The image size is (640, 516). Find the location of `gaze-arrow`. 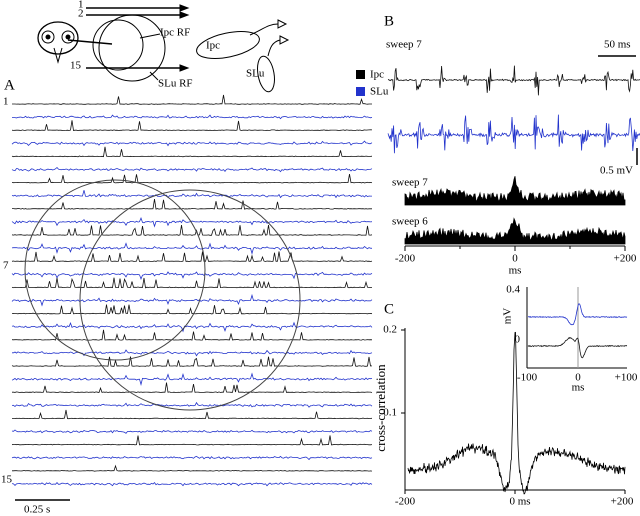

gaze-arrow is located at coordinates (90, 42).